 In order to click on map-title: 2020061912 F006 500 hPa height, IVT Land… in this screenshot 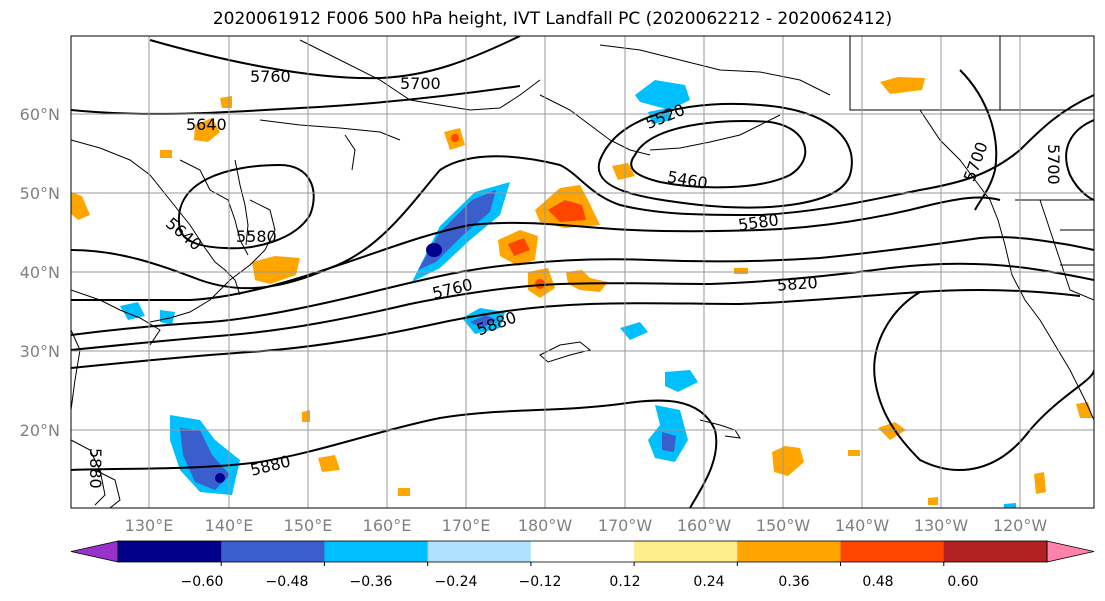, I will do `click(552, 19)`.